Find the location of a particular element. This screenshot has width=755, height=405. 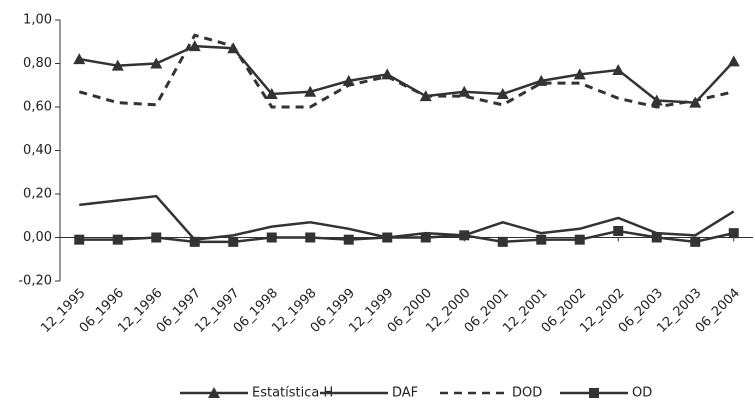

y-tick-label: 0,60 is located at coordinates (37, 107).